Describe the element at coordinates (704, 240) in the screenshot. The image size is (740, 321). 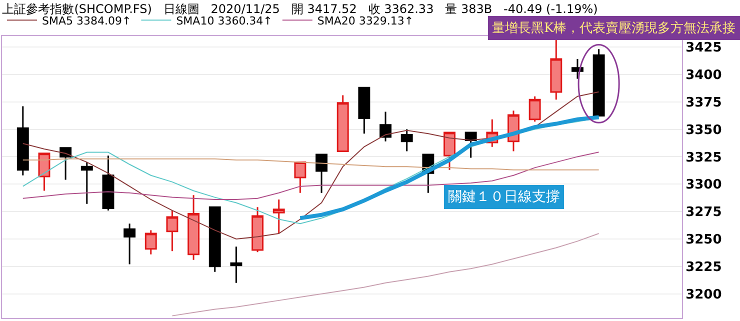
I see `y-tick-label: 3250` at that location.